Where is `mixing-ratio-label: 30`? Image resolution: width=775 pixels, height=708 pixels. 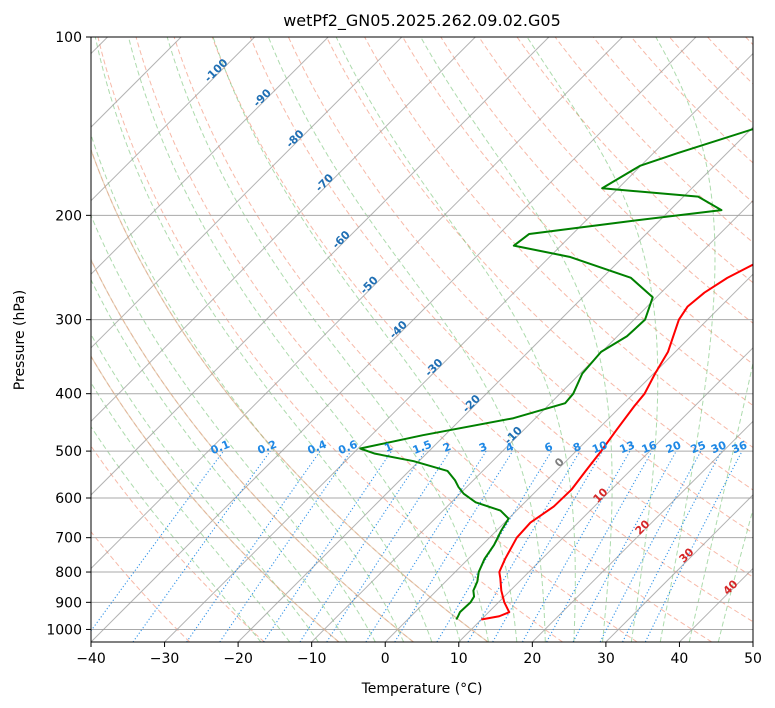
mixing-ratio-label: 30 is located at coordinates (718, 447).